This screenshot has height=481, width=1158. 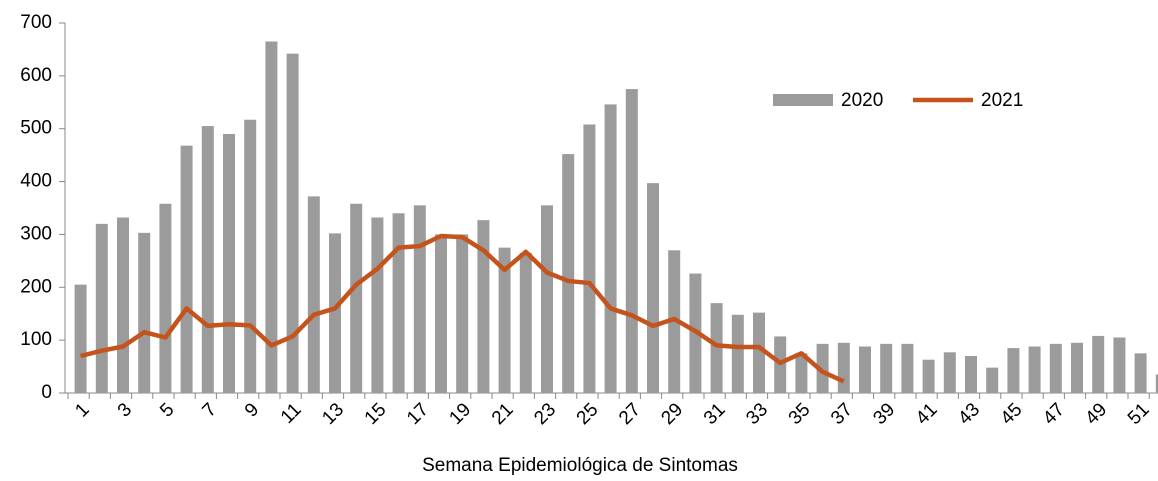 What do you see at coordinates (82, 410) in the screenshot?
I see `x-tick-label: 1` at bounding box center [82, 410].